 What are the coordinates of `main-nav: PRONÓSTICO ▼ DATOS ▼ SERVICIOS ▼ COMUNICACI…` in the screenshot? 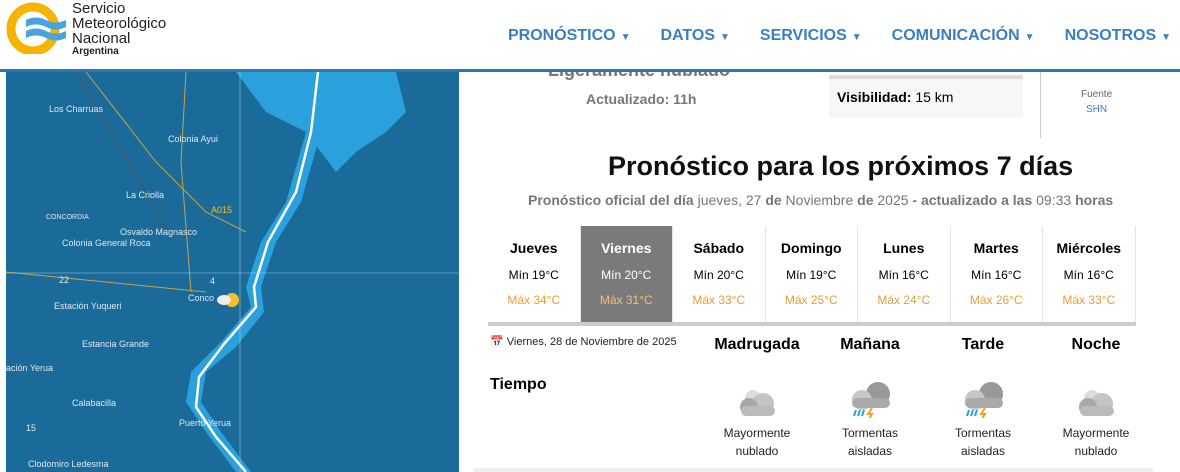 It's located at (844, 36).